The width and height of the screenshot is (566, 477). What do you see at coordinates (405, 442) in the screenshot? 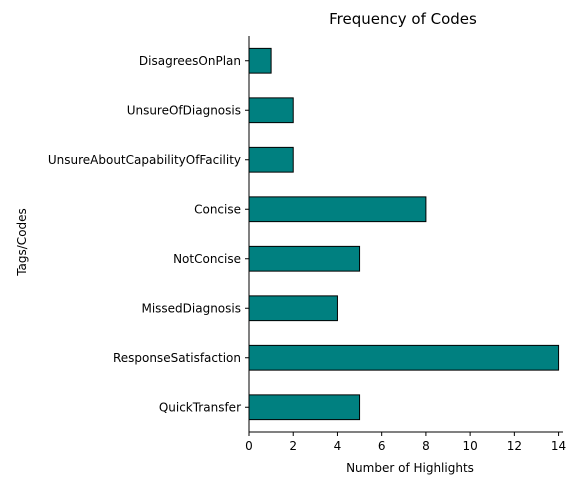
I see `x-ticks: 0 2 4 6 8 10 12 14` at bounding box center [405, 442].